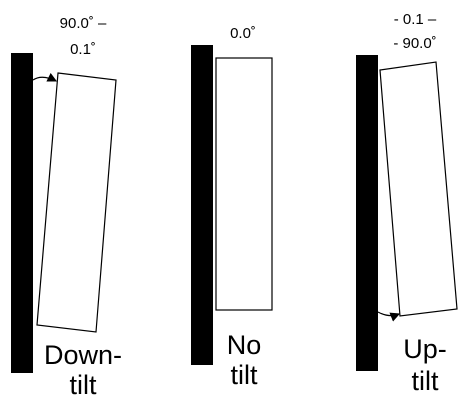  What do you see at coordinates (244, 345) in the screenshot?
I see `no-tilt-caption-line1: No` at bounding box center [244, 345].